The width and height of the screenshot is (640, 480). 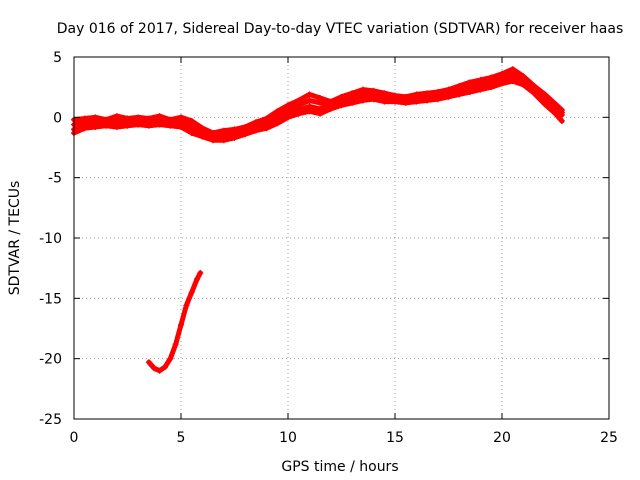 I want to click on x-tick-label: 10, so click(x=288, y=438).